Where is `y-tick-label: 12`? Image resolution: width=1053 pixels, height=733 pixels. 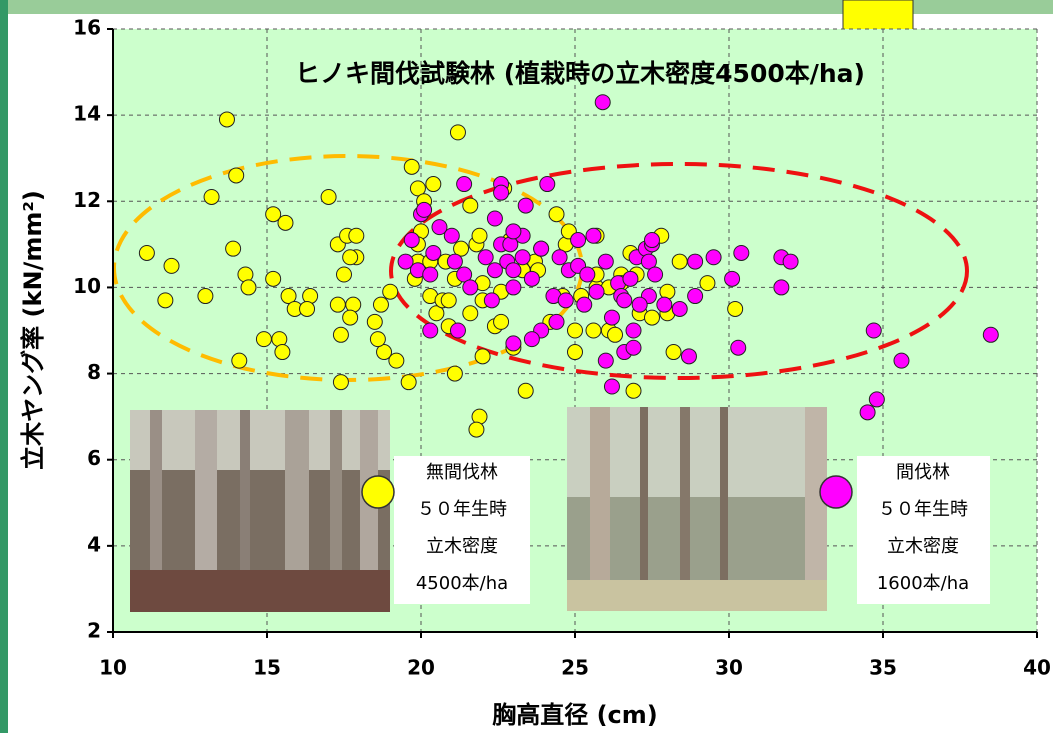
y-tick-label: 12 is located at coordinates (87, 200).